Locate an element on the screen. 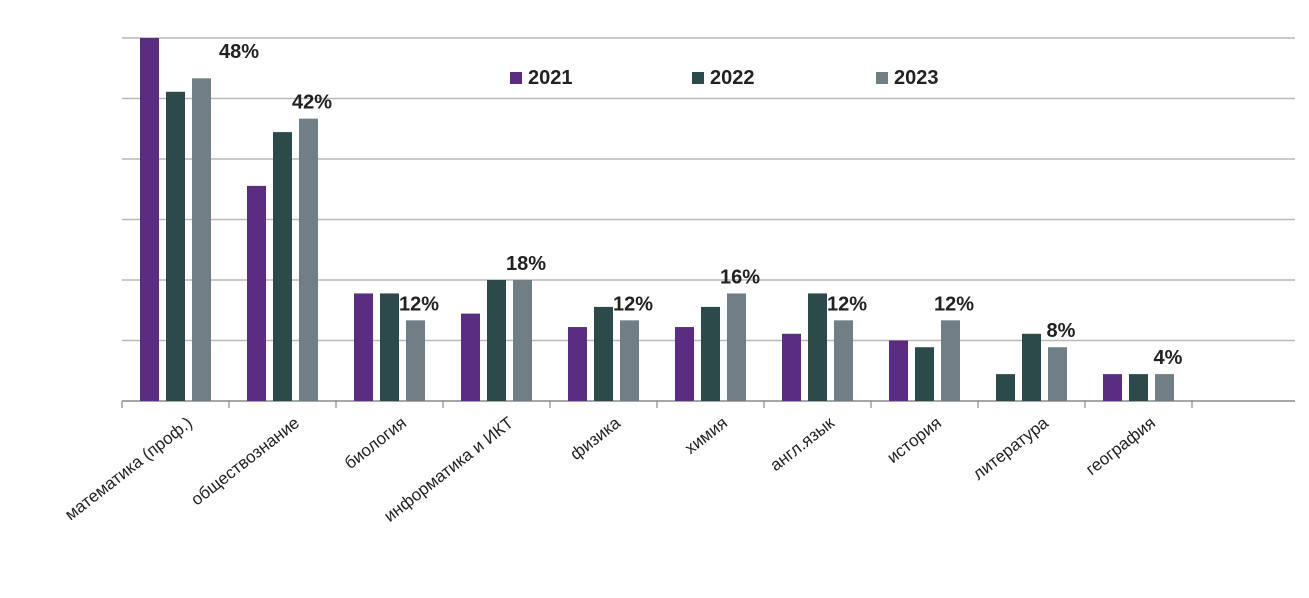 The image size is (1309, 598). data-label-2: 12% is located at coordinates (419, 304).